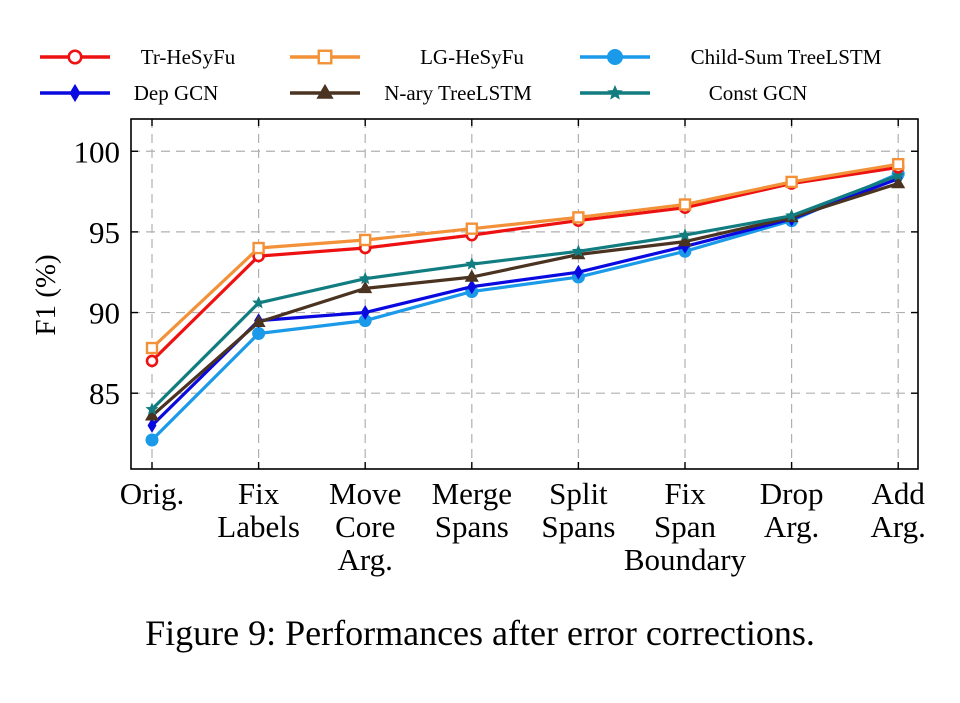 This screenshot has width=960, height=703. Describe the element at coordinates (138, 57) in the screenshot. I see `legend-entry: Tr-HeSyFu` at that location.